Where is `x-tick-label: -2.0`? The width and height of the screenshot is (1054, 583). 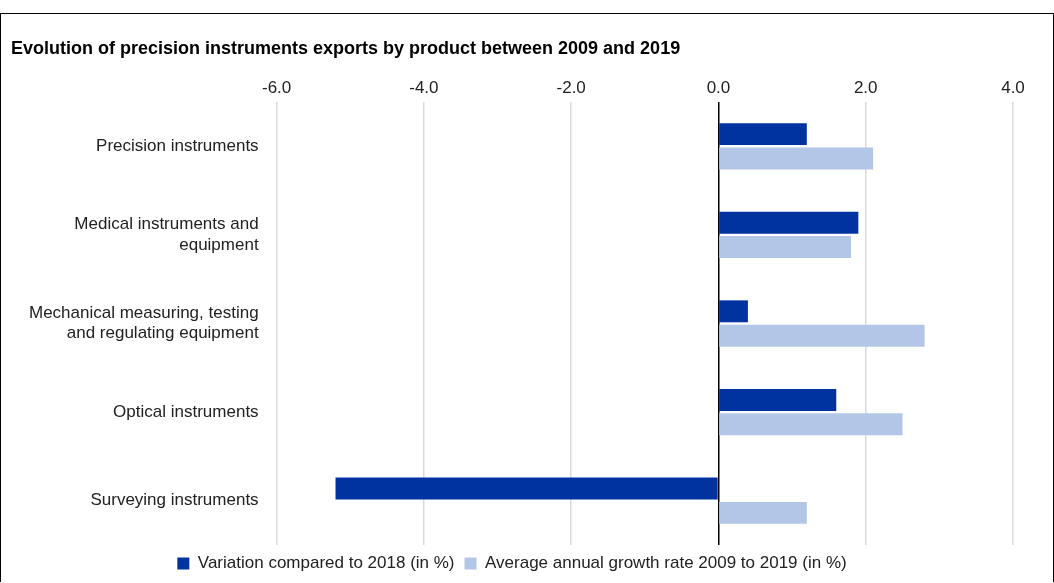 x-tick-label: -2.0 is located at coordinates (571, 88).